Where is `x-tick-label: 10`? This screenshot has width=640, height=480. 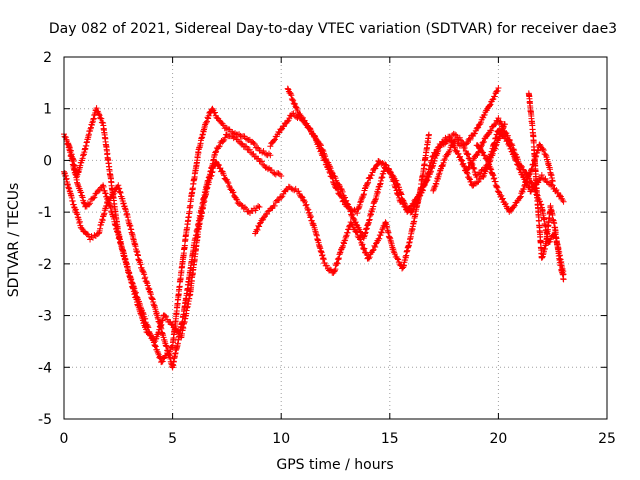
x-tick-label: 10 is located at coordinates (281, 439).